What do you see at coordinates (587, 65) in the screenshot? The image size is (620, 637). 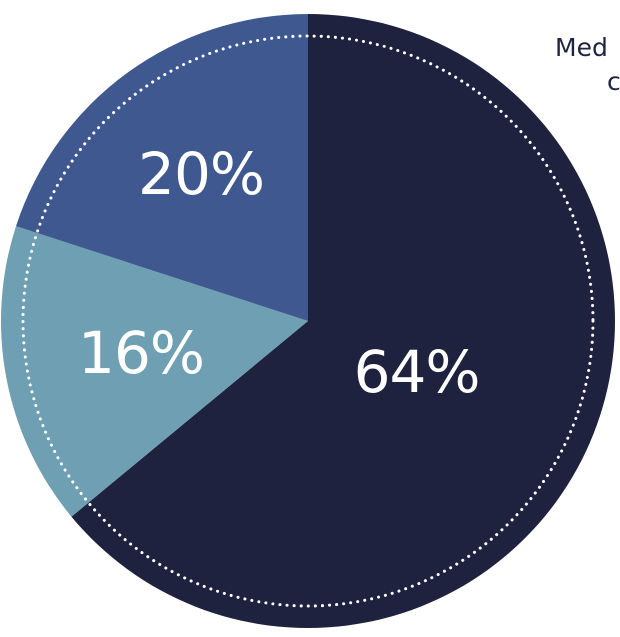 I see `cropped-side-text: Med c` at bounding box center [587, 65].